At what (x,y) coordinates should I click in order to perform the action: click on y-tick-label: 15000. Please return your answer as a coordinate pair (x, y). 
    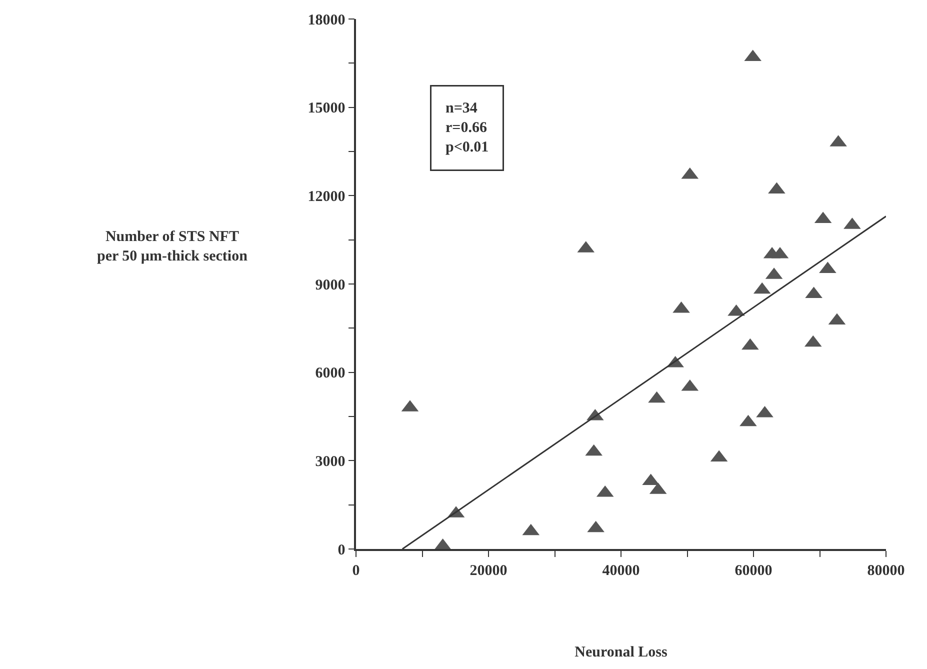
    Looking at the image, I should click on (327, 108).